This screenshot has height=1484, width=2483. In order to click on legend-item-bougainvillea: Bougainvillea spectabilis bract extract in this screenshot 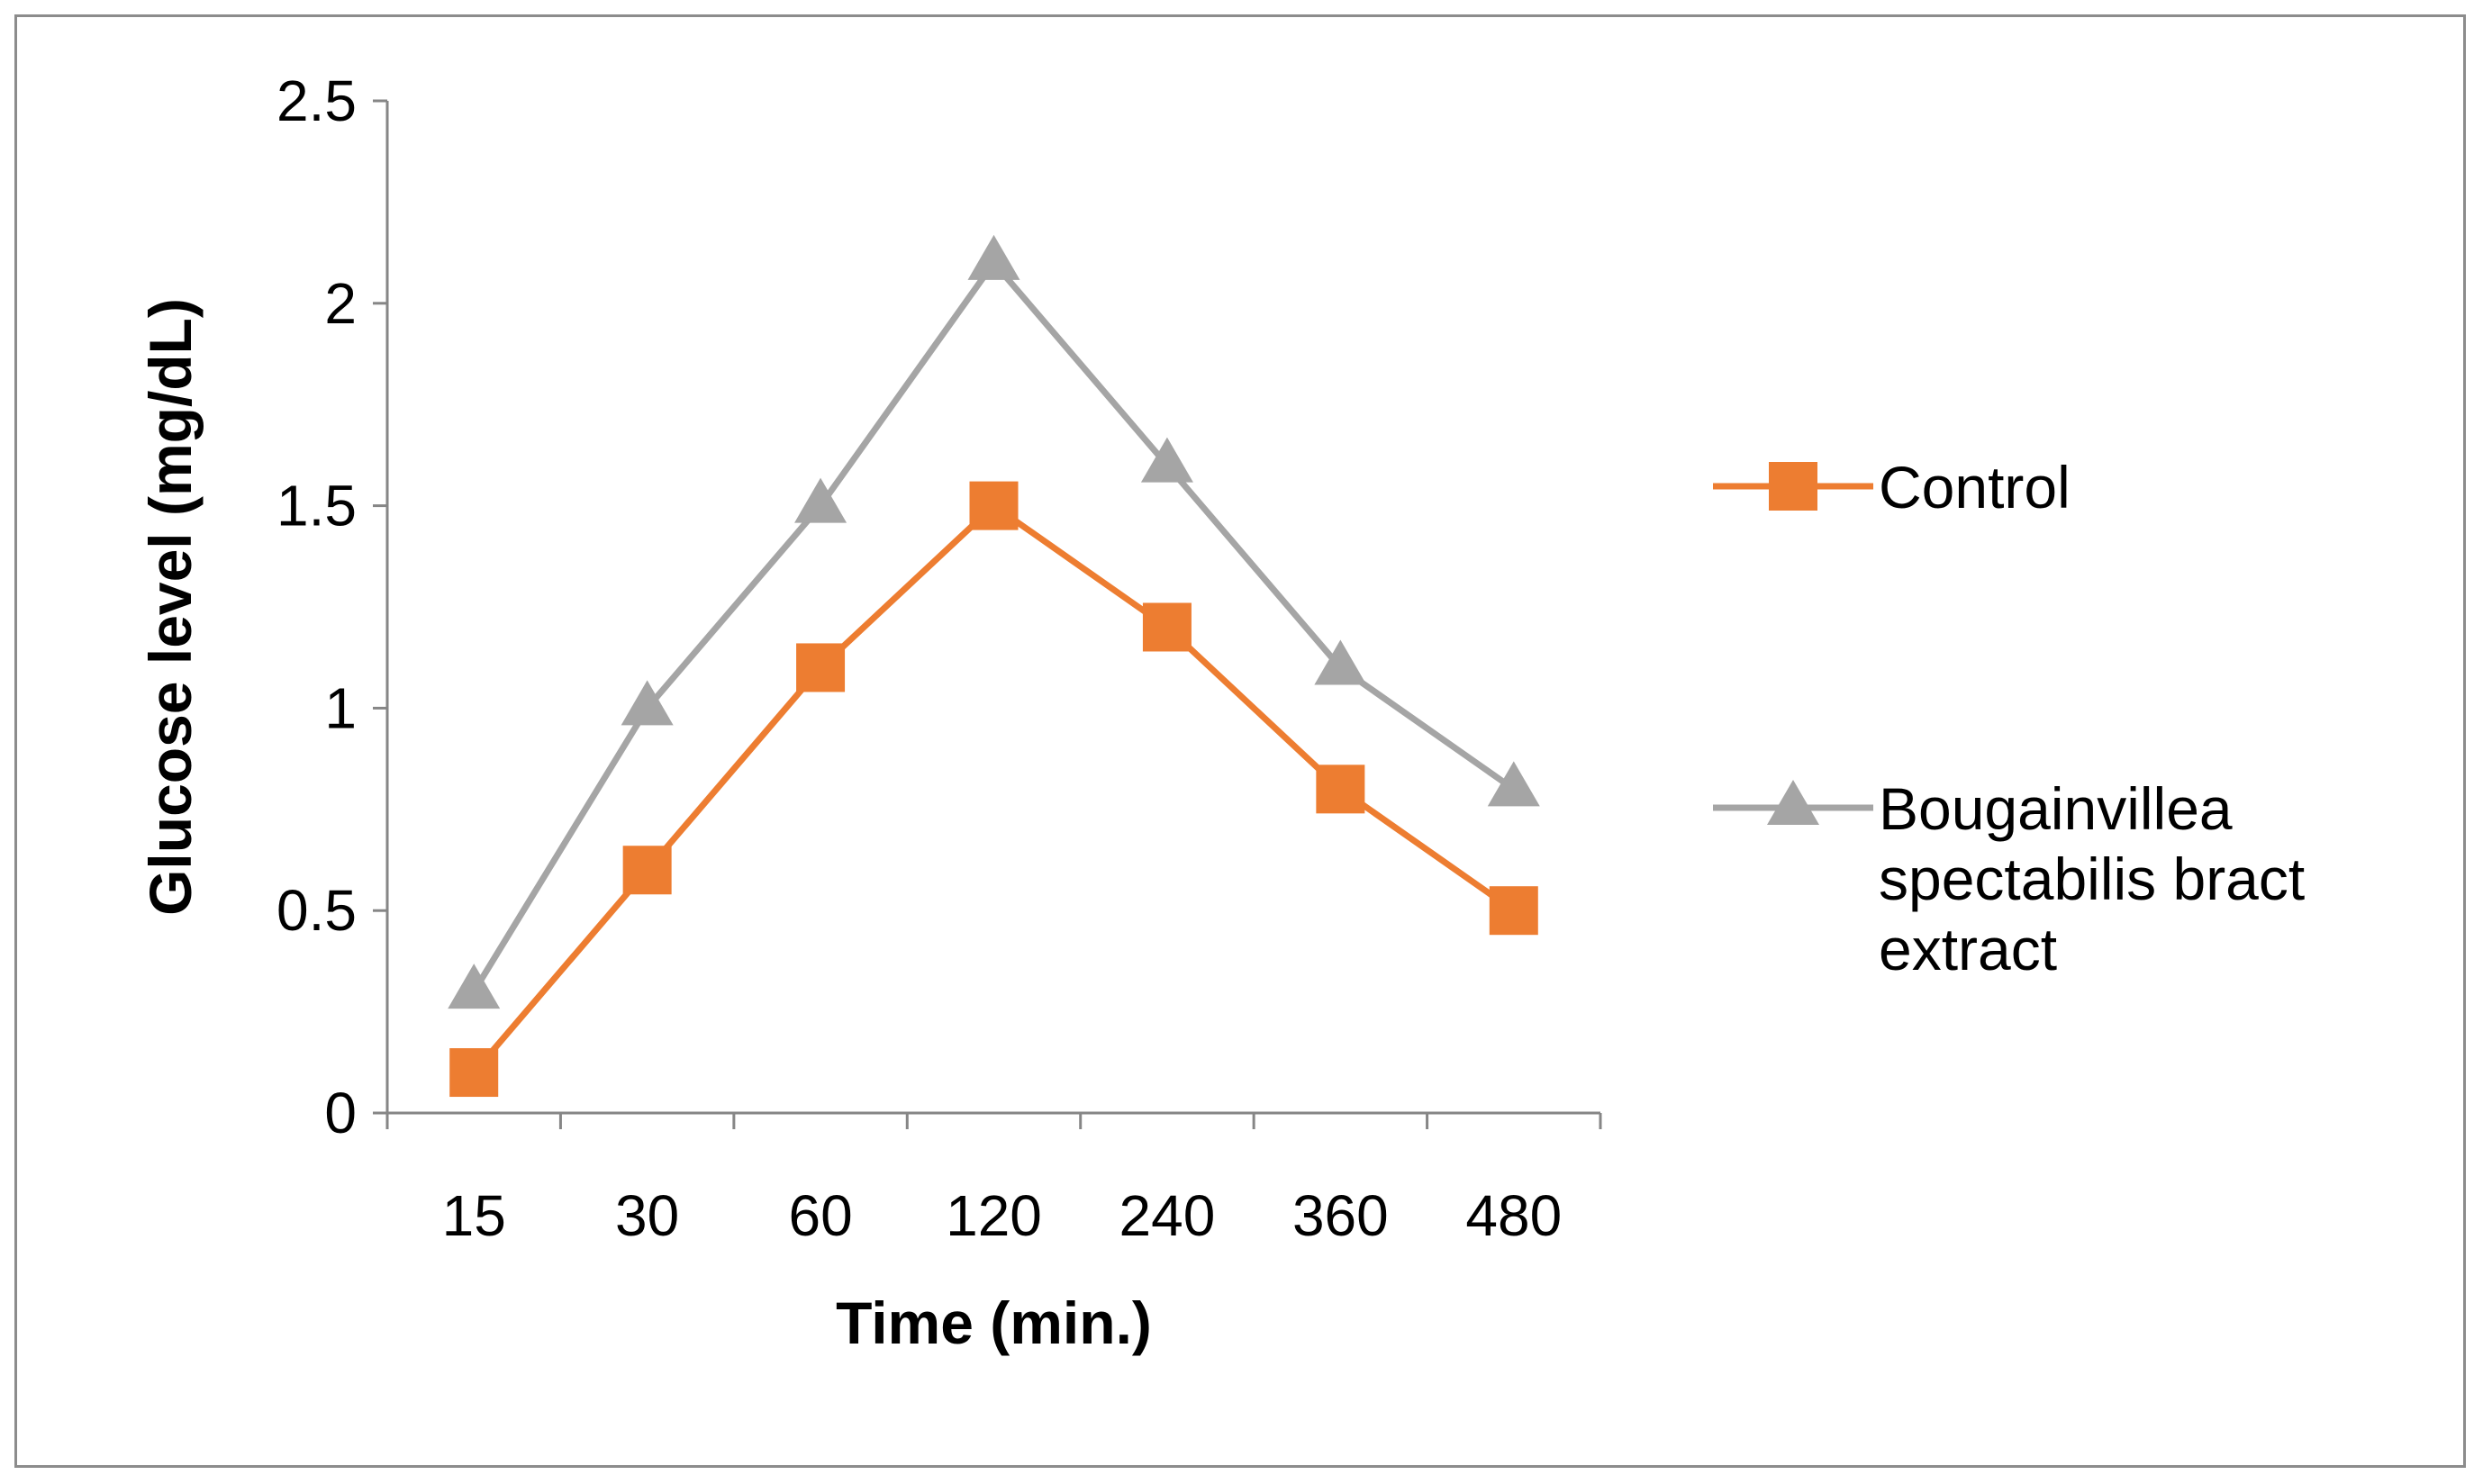, I will do `click(2009, 879)`.